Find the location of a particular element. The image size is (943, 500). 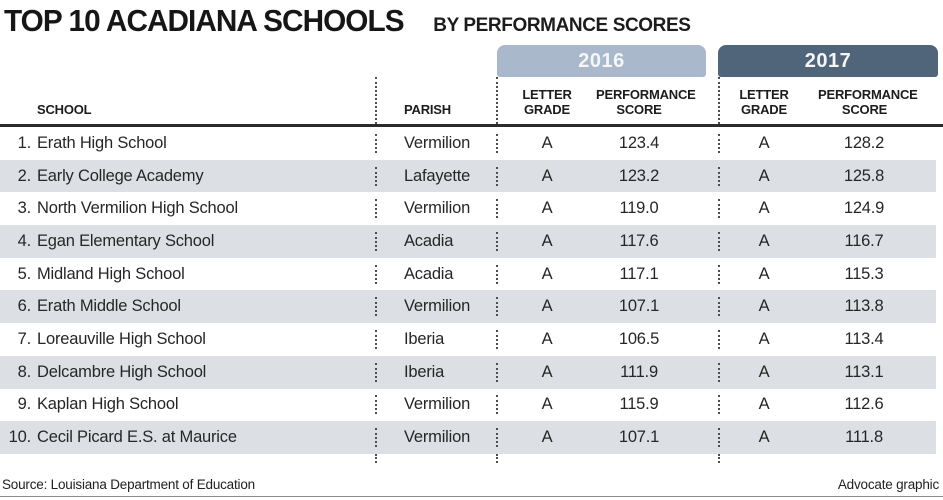

performance-score-2017-value: 128.2 is located at coordinates (864, 142).